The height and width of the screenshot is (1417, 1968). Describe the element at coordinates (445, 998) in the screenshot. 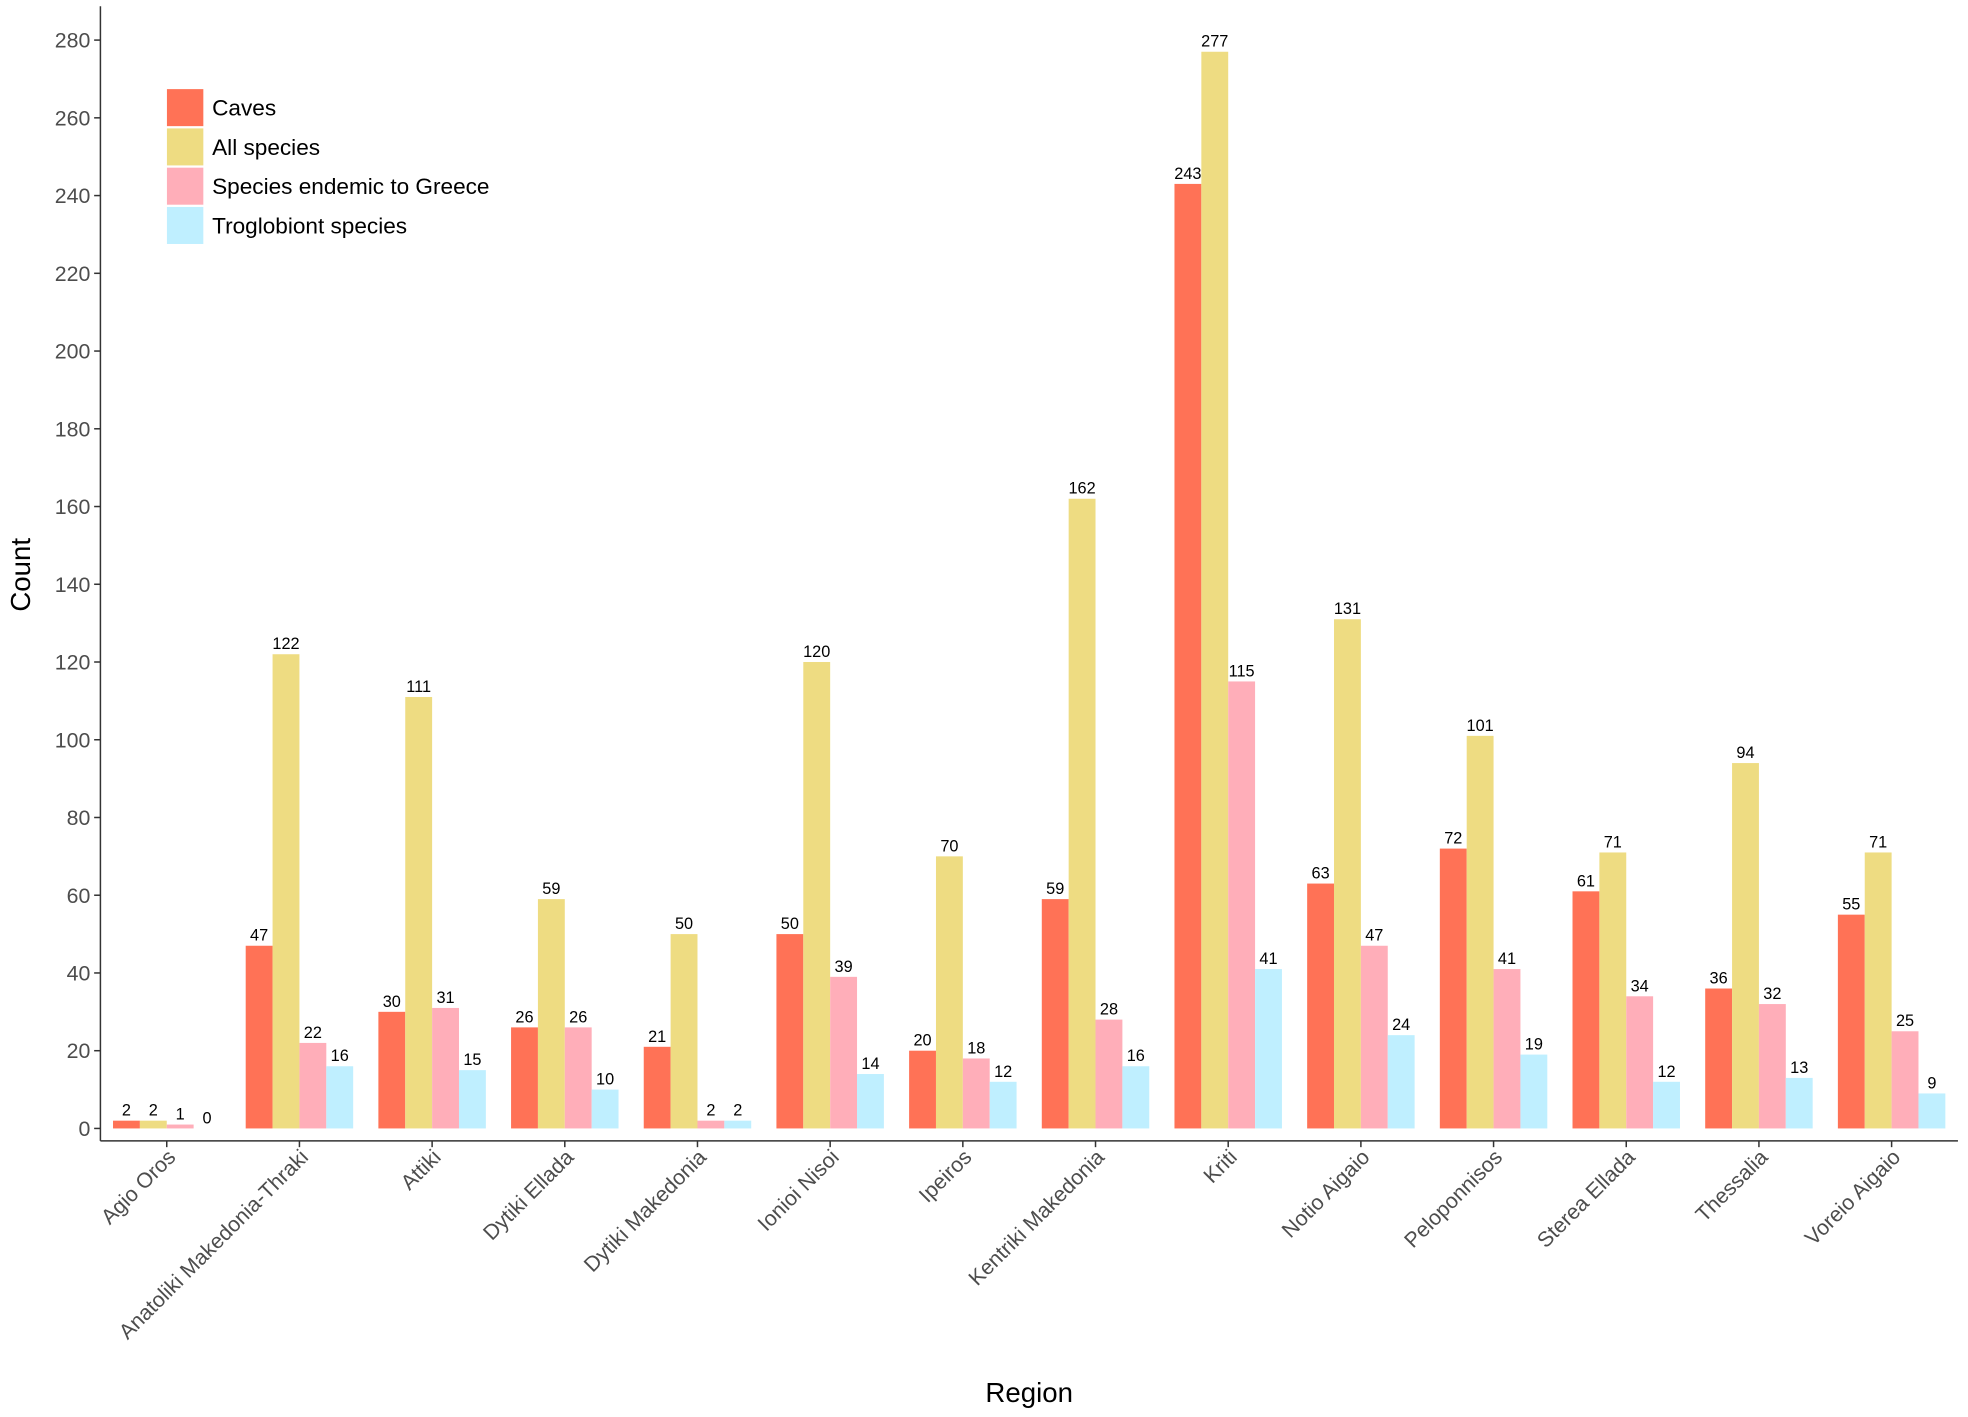

I see `value-label: 31` at that location.